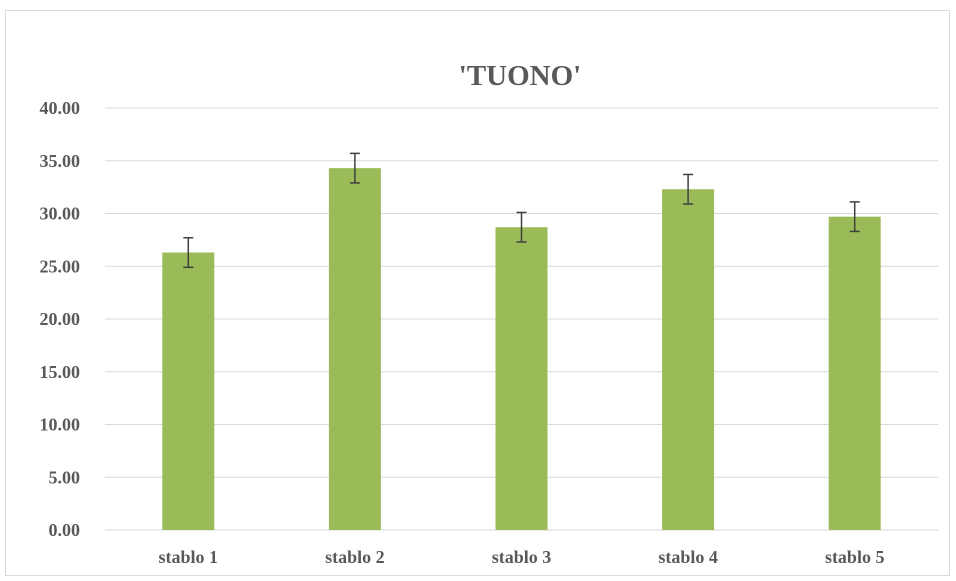 This screenshot has height=581, width=956. Describe the element at coordinates (60, 108) in the screenshot. I see `y-tick-label: 40.00` at that location.